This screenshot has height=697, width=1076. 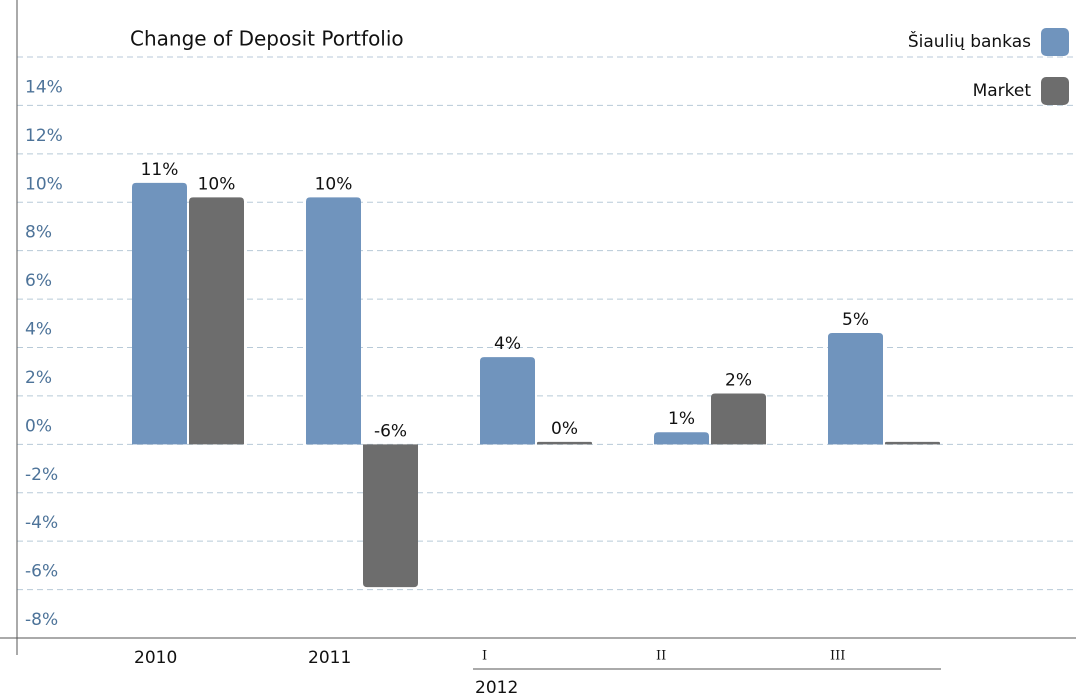 I want to click on y-tick-label: 14%, so click(x=44, y=87).